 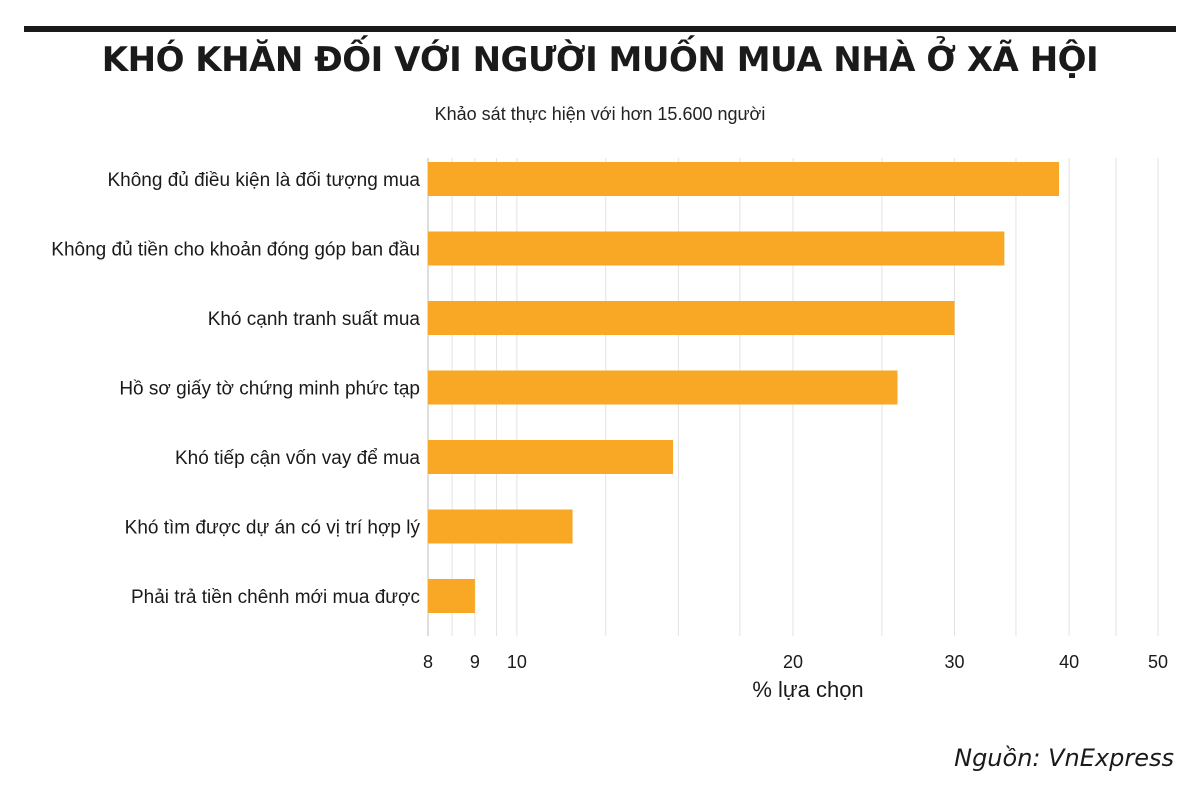 I want to click on category-label: Không đủ điều kiện là đối tượng mua, so click(x=264, y=180).